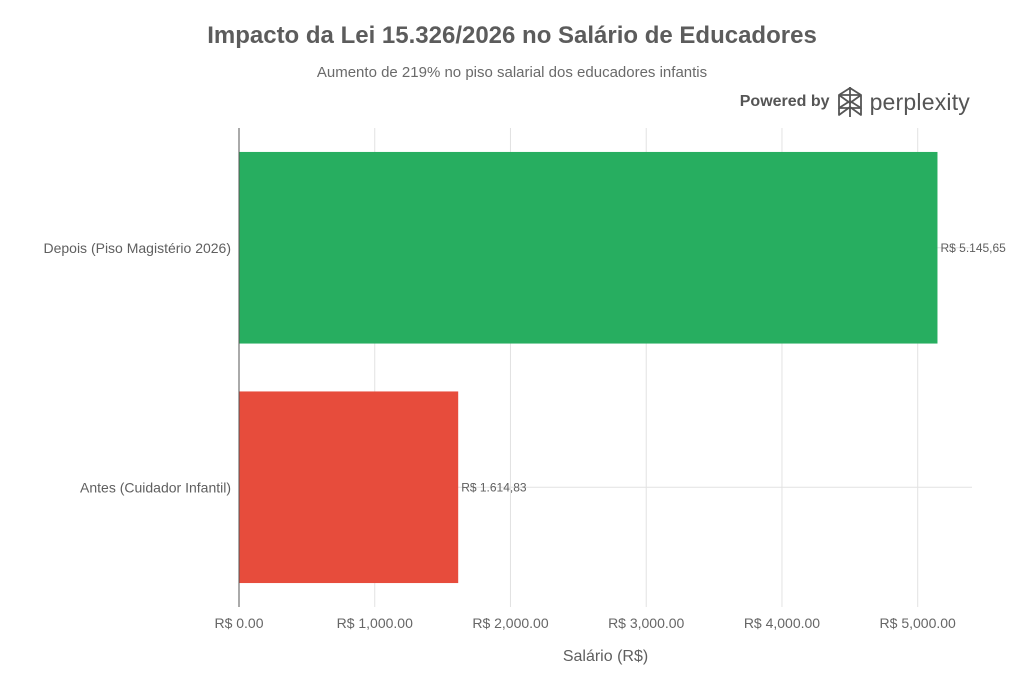 This screenshot has height=683, width=1024. I want to click on x-tick-label: R$ 4,000.00, so click(782, 623).